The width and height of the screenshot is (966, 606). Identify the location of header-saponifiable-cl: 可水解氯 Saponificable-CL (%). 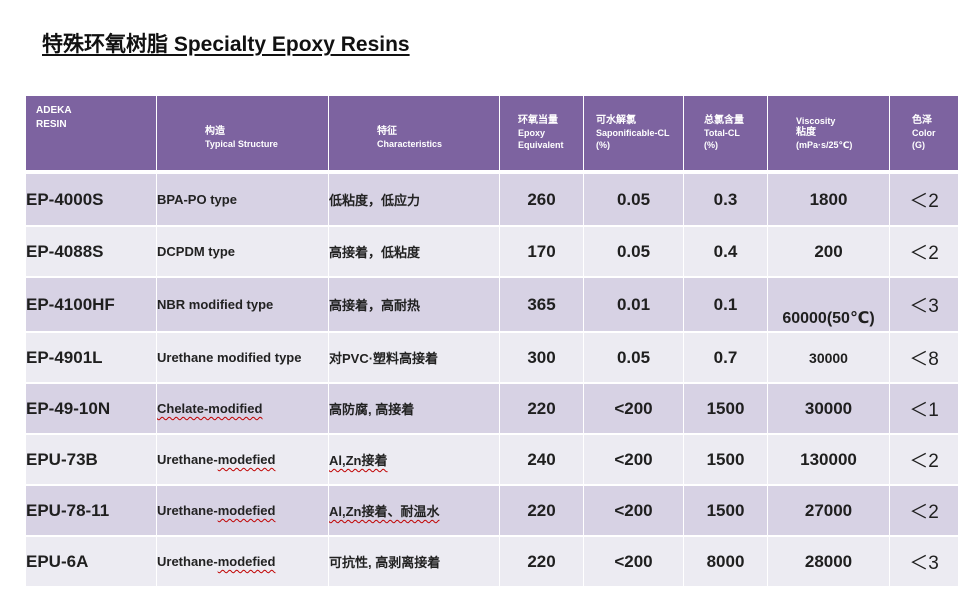
(633, 135).